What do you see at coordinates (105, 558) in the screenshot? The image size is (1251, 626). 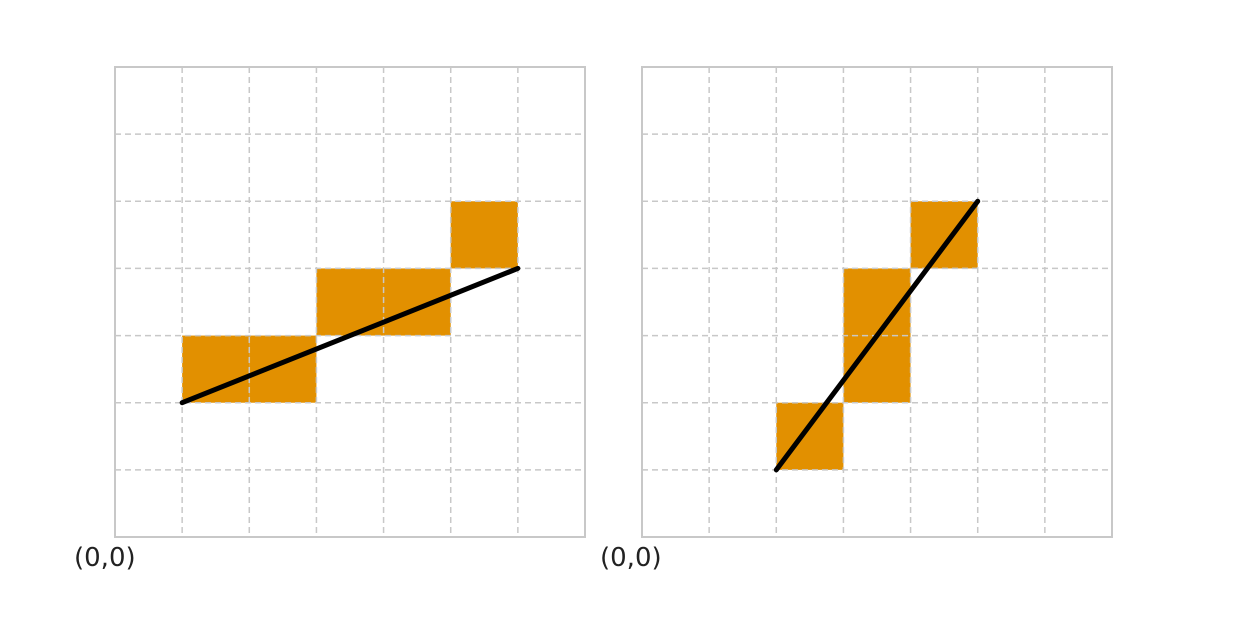 I see `origin-label-left: (0,0)` at bounding box center [105, 558].